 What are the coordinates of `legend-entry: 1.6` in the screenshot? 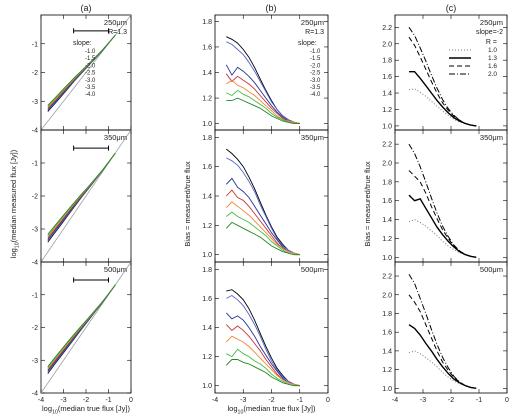 It's located at (492, 66).